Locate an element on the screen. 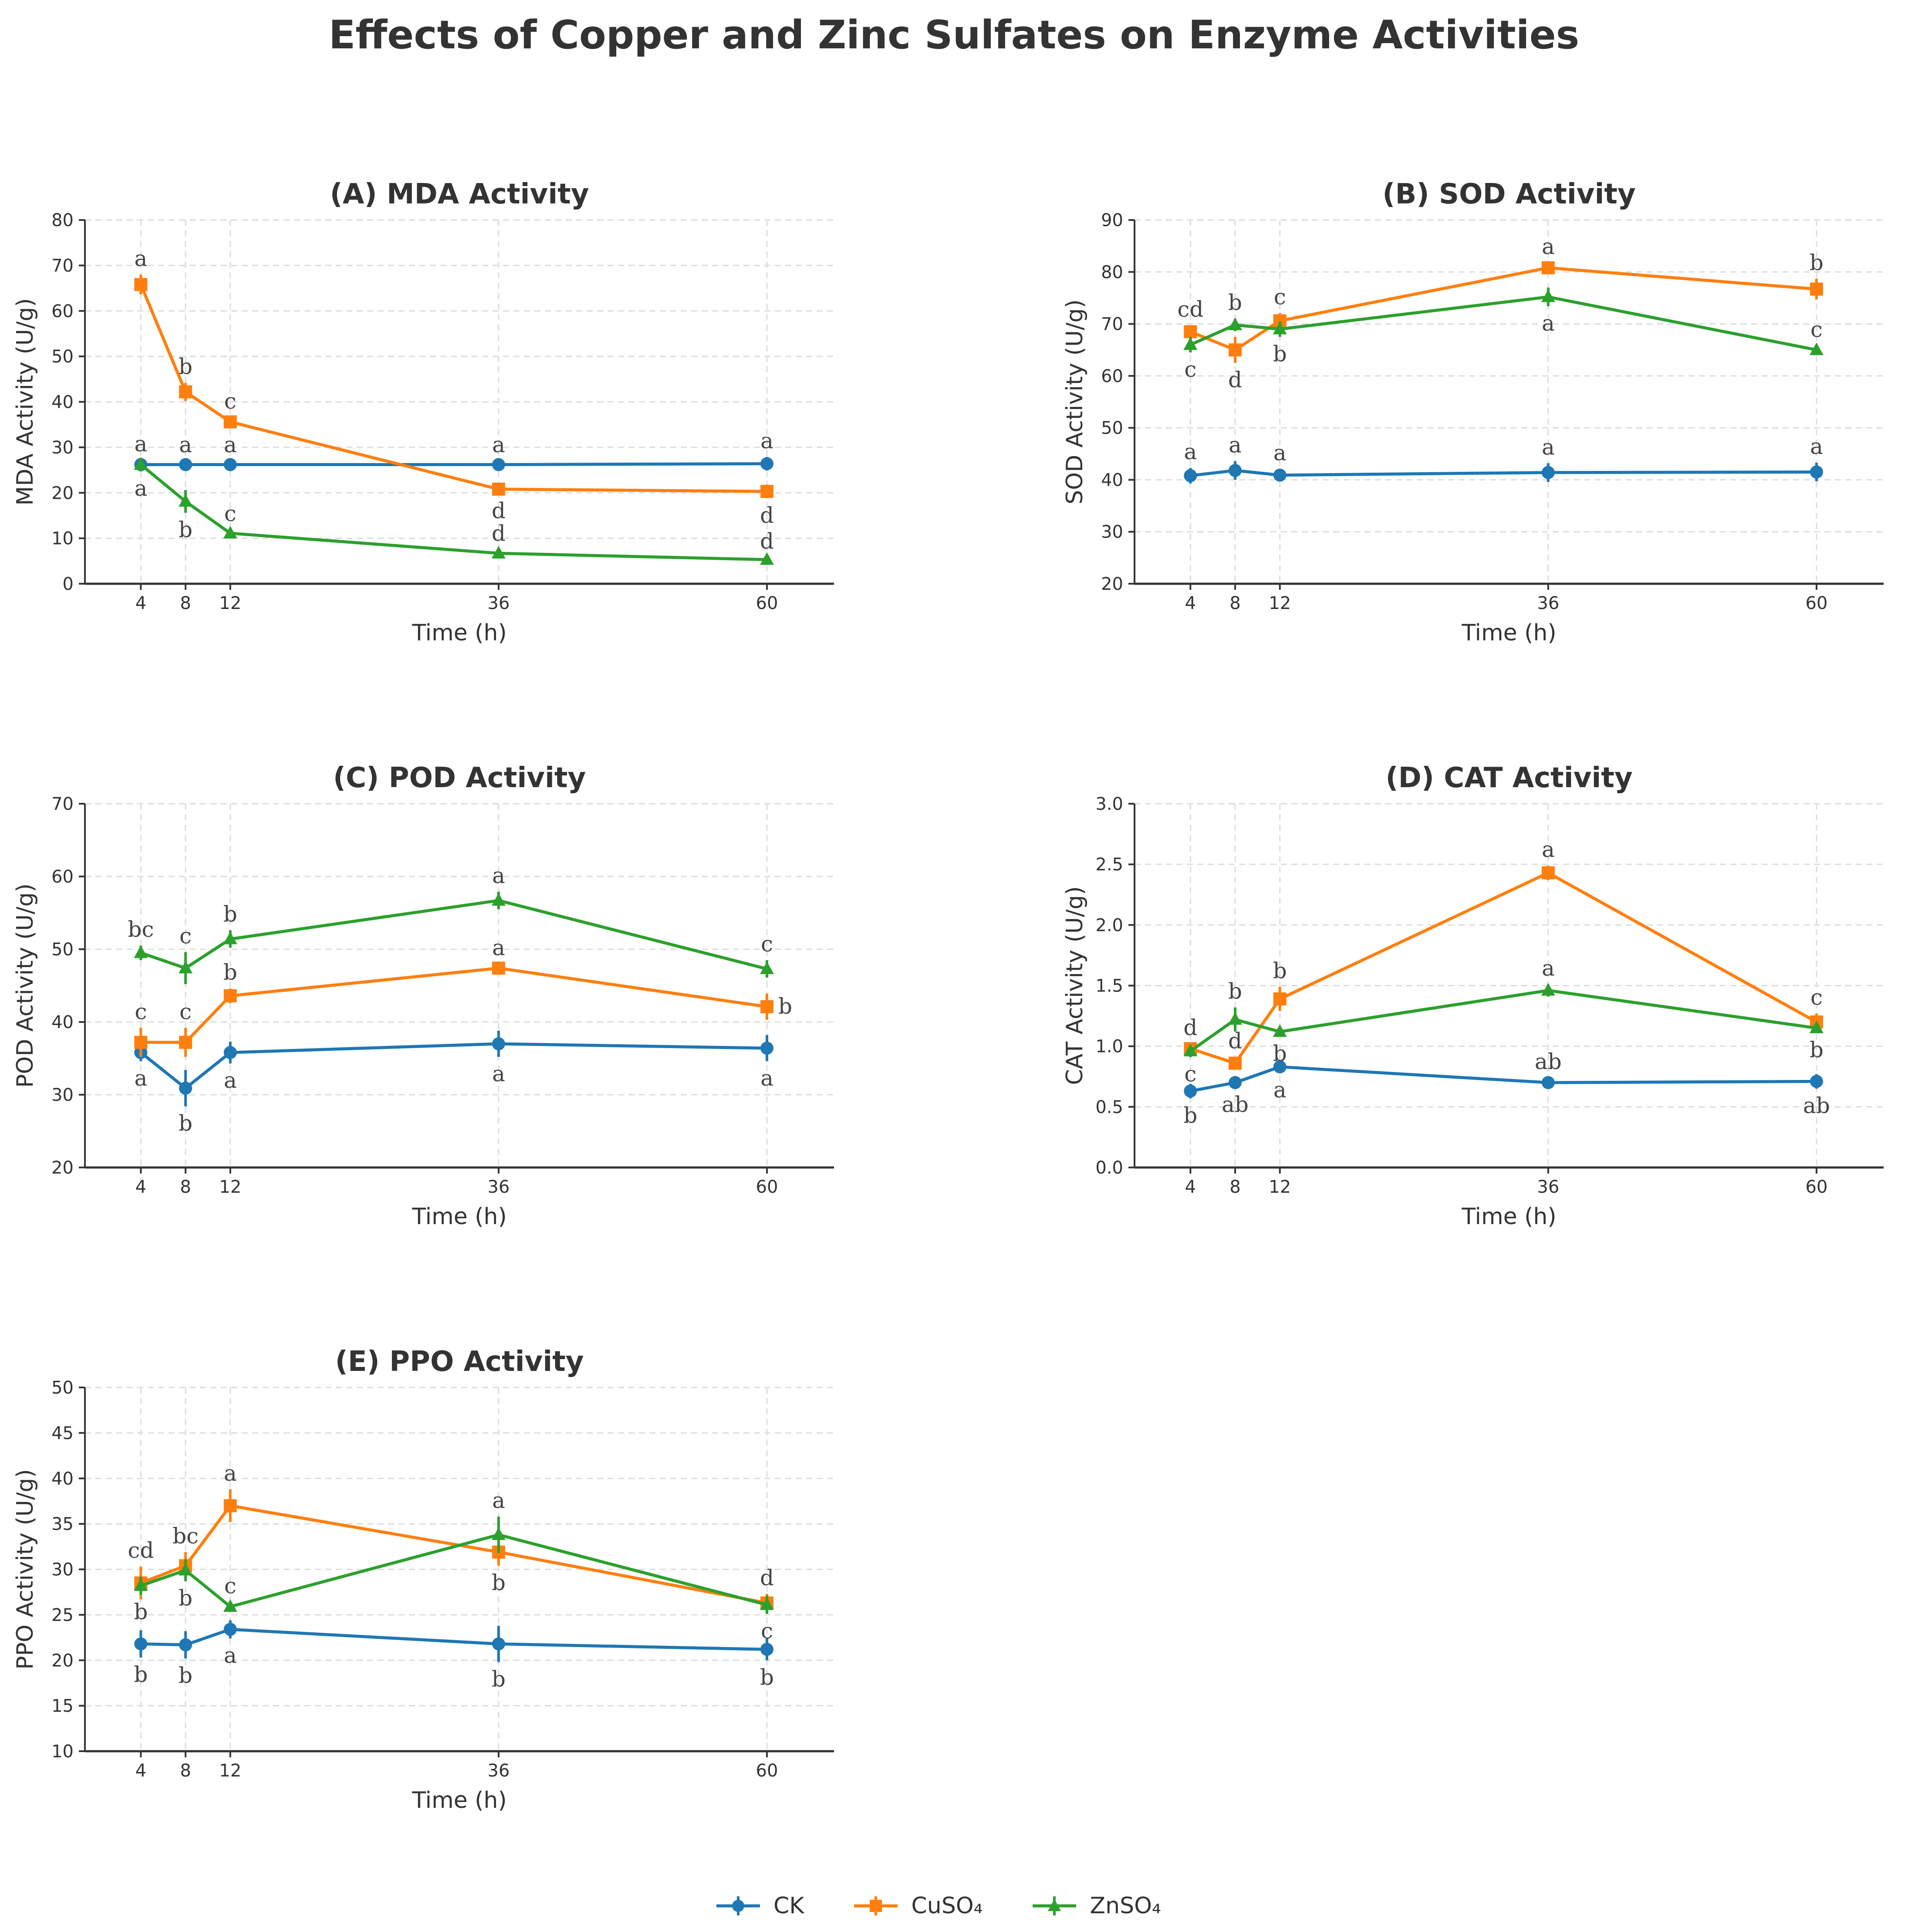  y-axis-label: PPO Activity (U/g) is located at coordinates (25, 1569).